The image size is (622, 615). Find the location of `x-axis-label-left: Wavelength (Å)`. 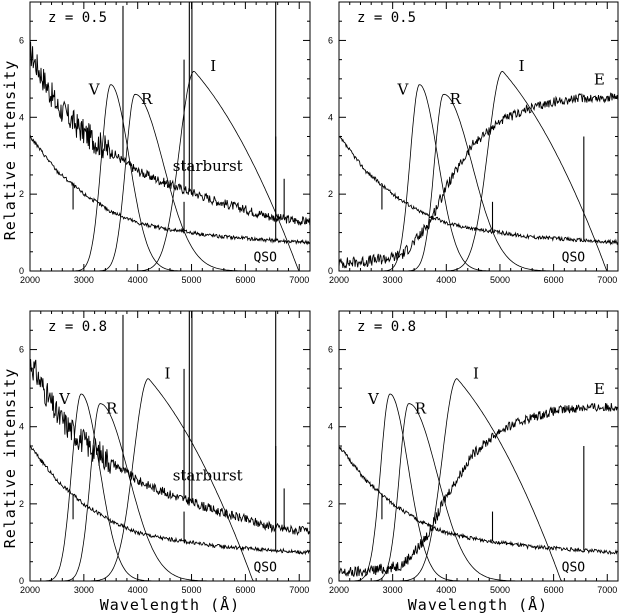

x-axis-label-left: Wavelength (Å) is located at coordinates (170, 604).